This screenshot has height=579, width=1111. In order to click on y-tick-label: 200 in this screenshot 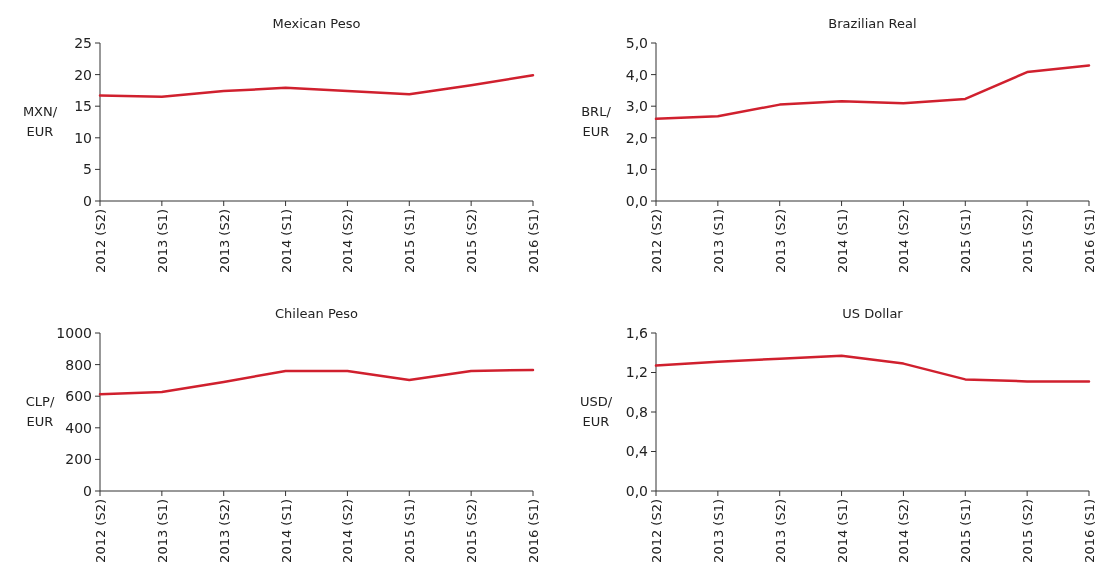, I will do `click(78, 459)`.